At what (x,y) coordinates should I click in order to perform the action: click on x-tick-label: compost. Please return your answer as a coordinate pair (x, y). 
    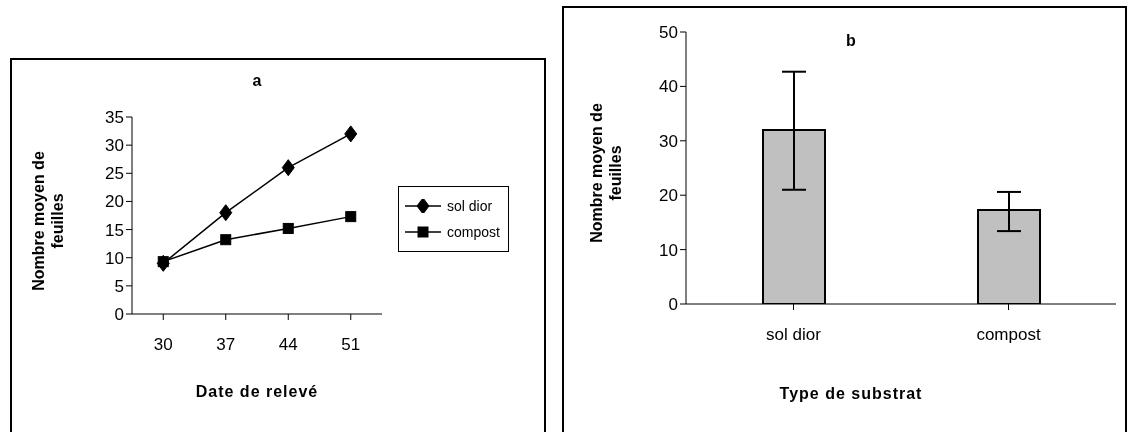
    Looking at the image, I should click on (1008, 335).